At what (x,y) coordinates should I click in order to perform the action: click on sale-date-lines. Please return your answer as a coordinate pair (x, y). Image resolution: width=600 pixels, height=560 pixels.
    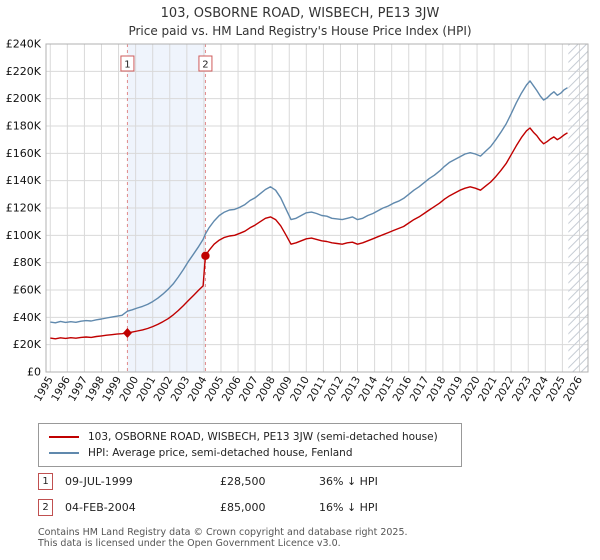
    Looking at the image, I should click on (166, 208).